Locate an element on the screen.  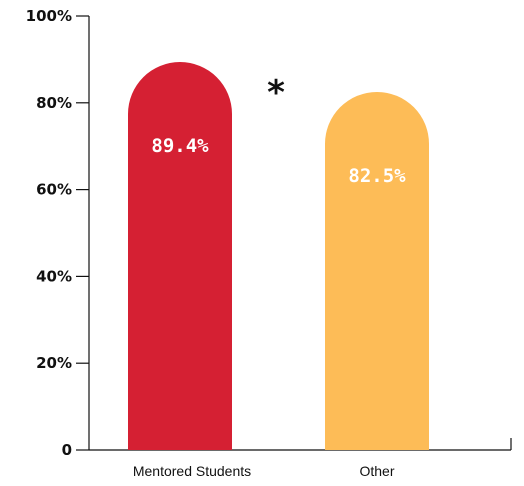
y-tick-label: 100% is located at coordinates (49, 16).